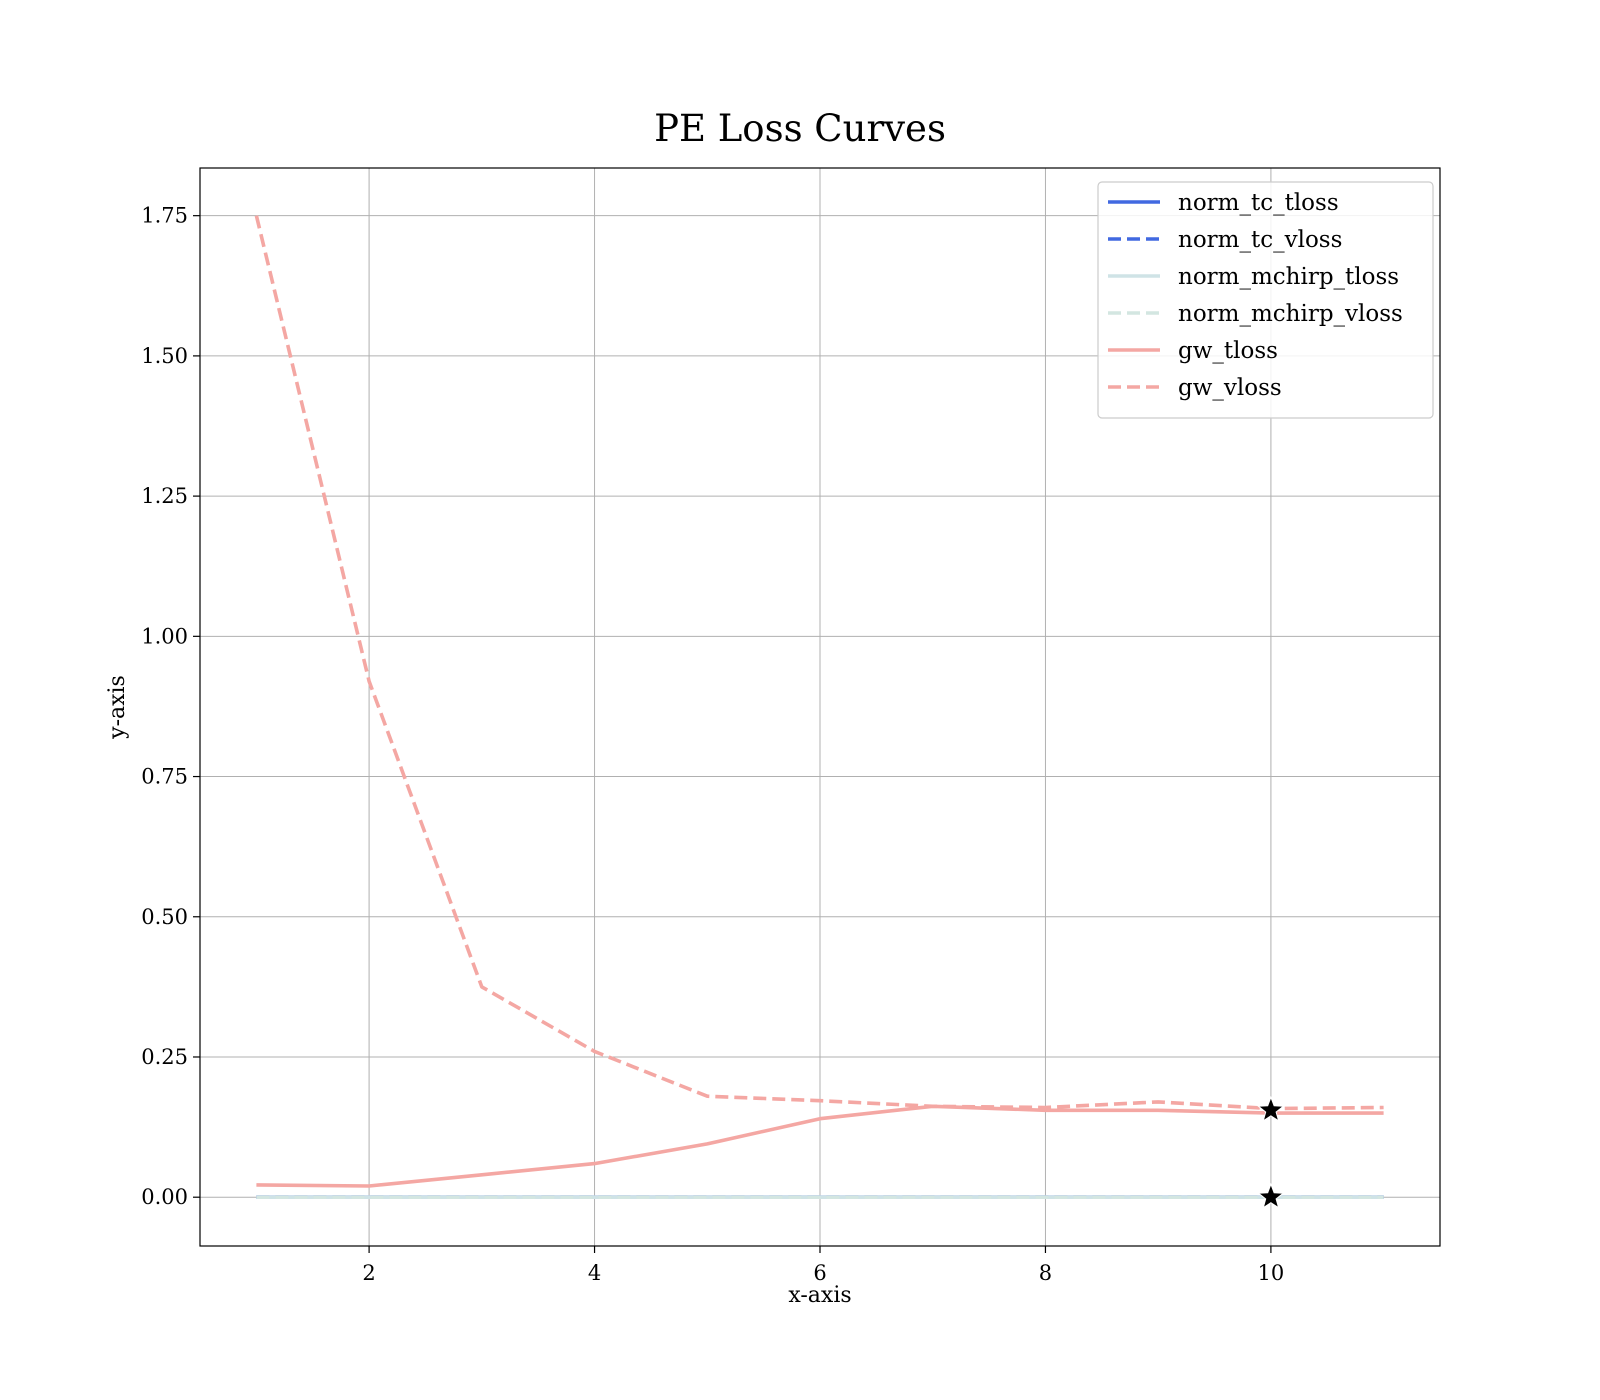 This screenshot has height=1400, width=1600. I want to click on y-tick-label: 0.00, so click(164, 1197).